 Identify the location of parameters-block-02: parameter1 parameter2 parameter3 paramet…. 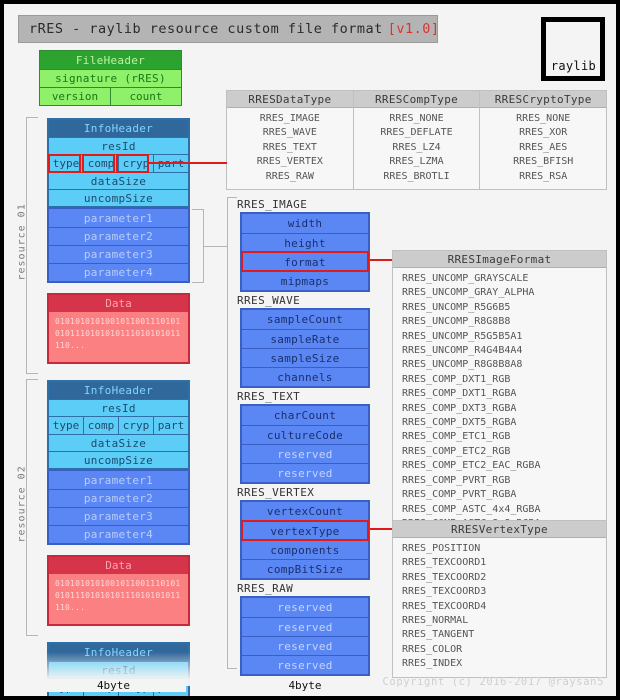
(118, 507).